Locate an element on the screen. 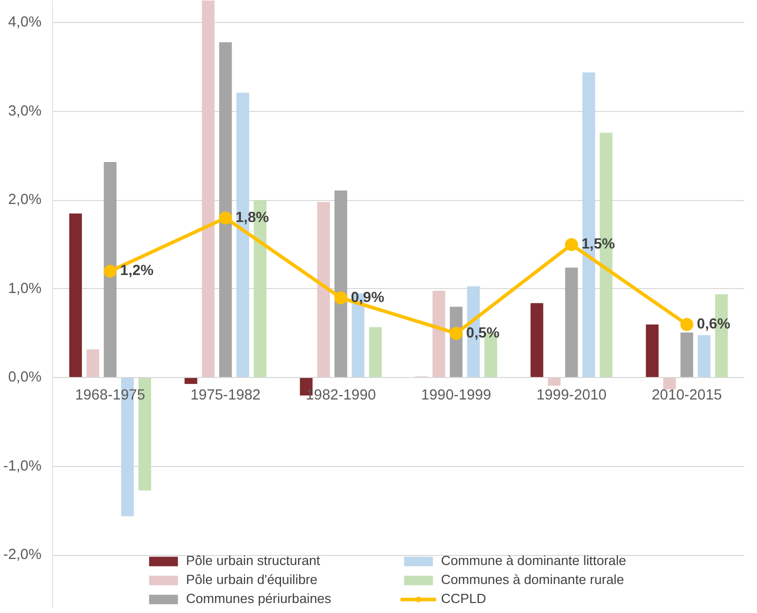 Image resolution: width=757 pixels, height=613 pixels. data-label: 0,5% is located at coordinates (483, 333).